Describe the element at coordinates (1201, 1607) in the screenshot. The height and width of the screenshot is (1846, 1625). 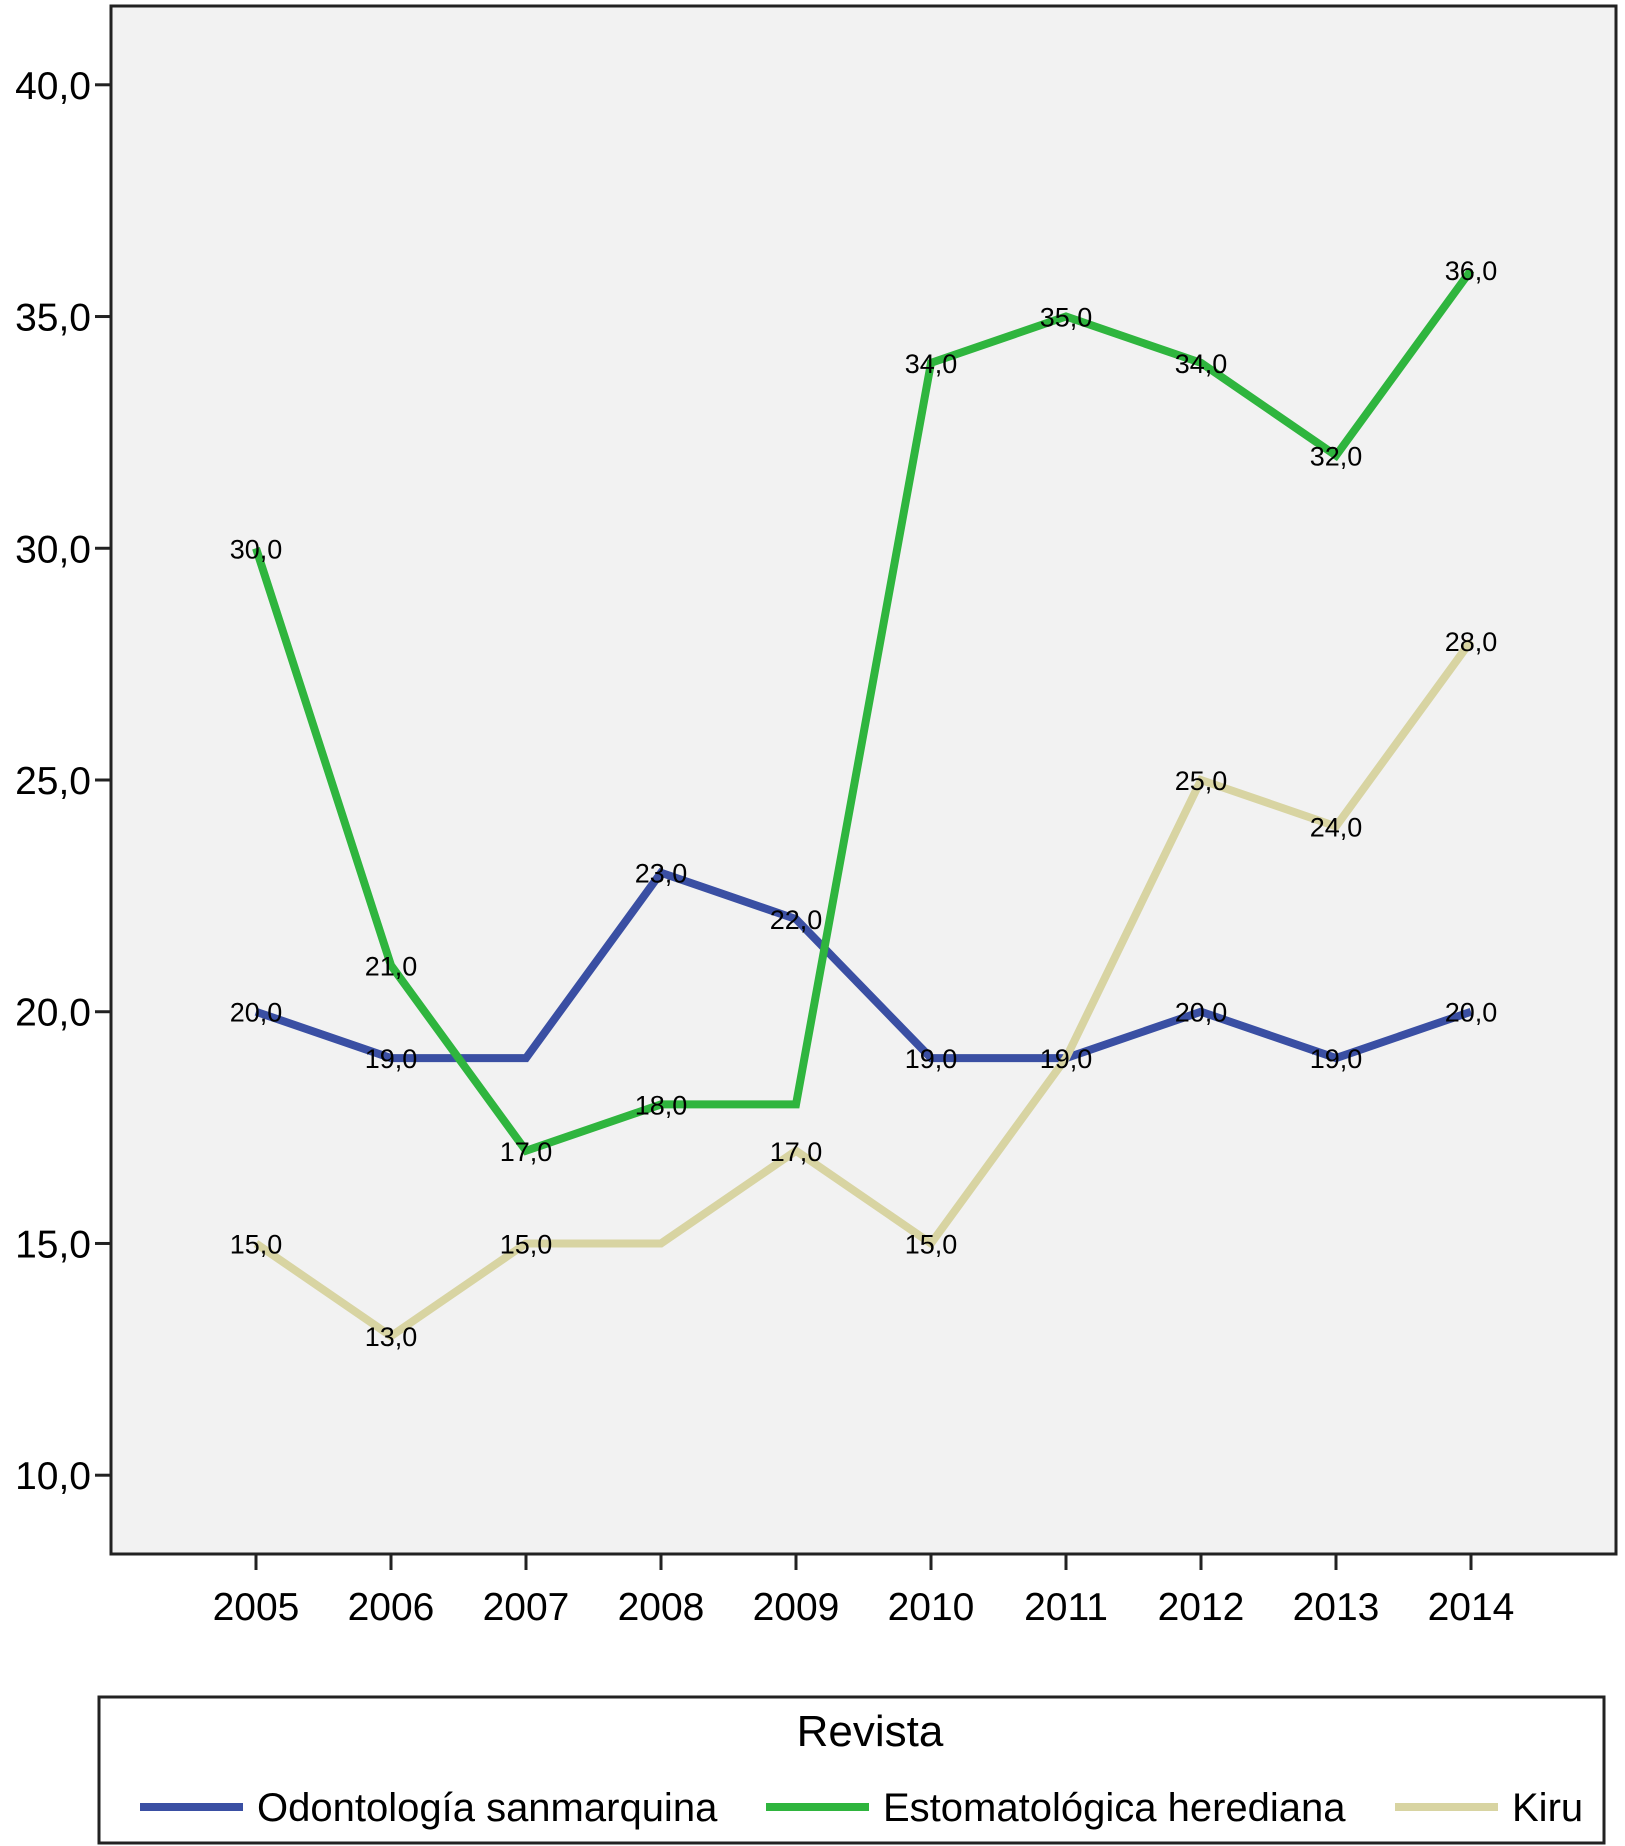
I see `x-tick-label: 2012` at that location.